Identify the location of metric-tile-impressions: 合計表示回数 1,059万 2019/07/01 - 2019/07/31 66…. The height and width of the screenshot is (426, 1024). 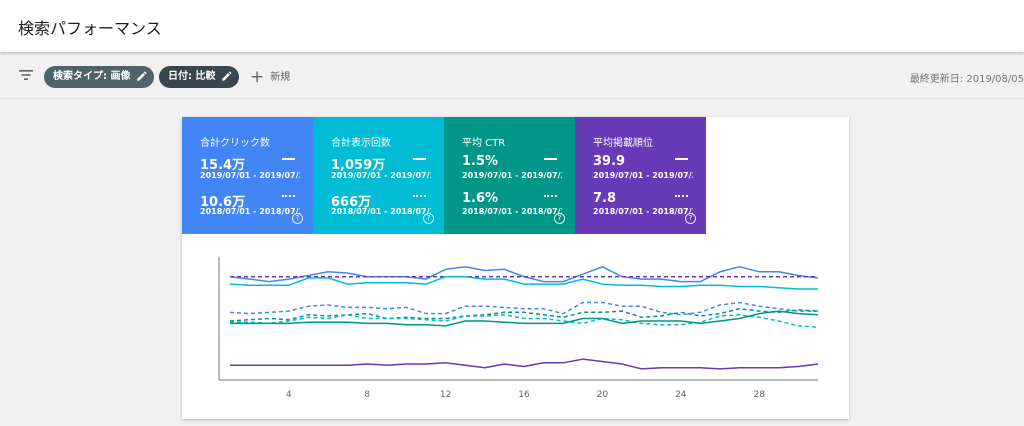
(378, 175).